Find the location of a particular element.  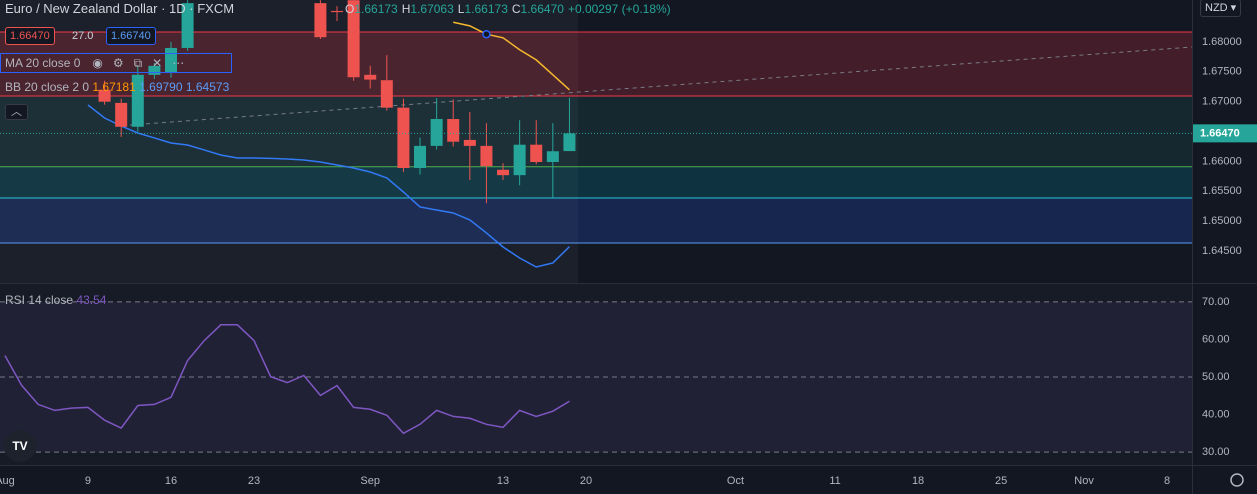

rsi-value: 43.54 is located at coordinates (91, 300).